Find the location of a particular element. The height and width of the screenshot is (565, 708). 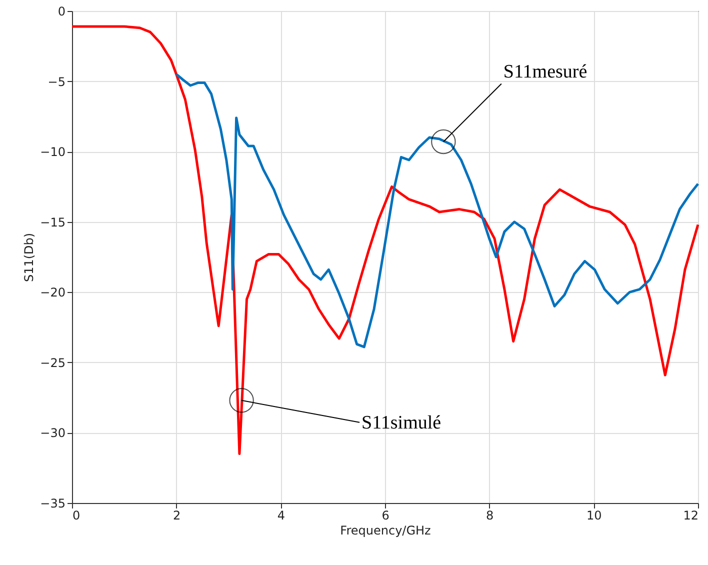

y-tick-label: −20 is located at coordinates (53, 293).